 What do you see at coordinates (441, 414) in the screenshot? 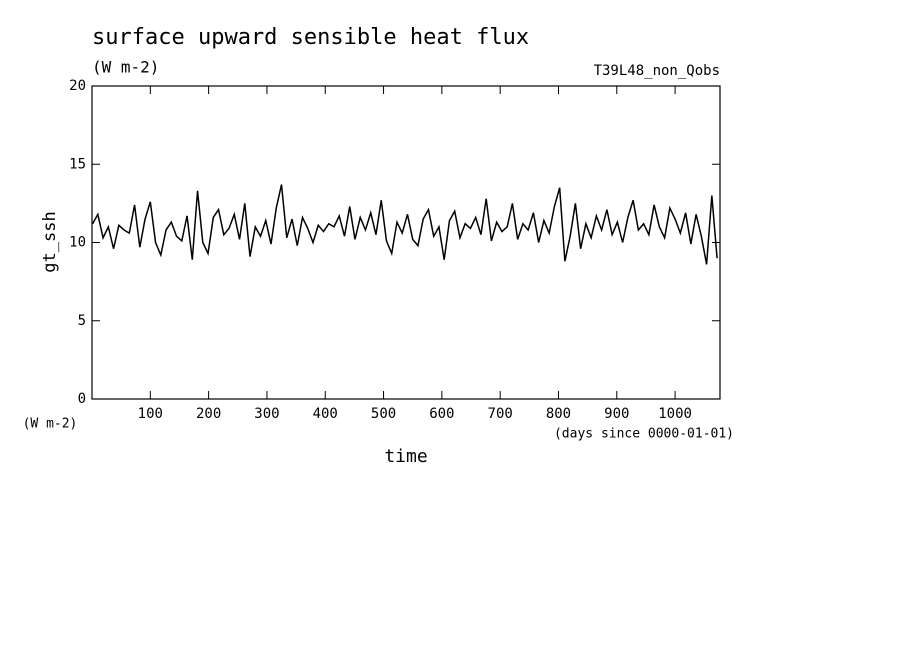
I see `x-tick-label: 600` at bounding box center [441, 414].